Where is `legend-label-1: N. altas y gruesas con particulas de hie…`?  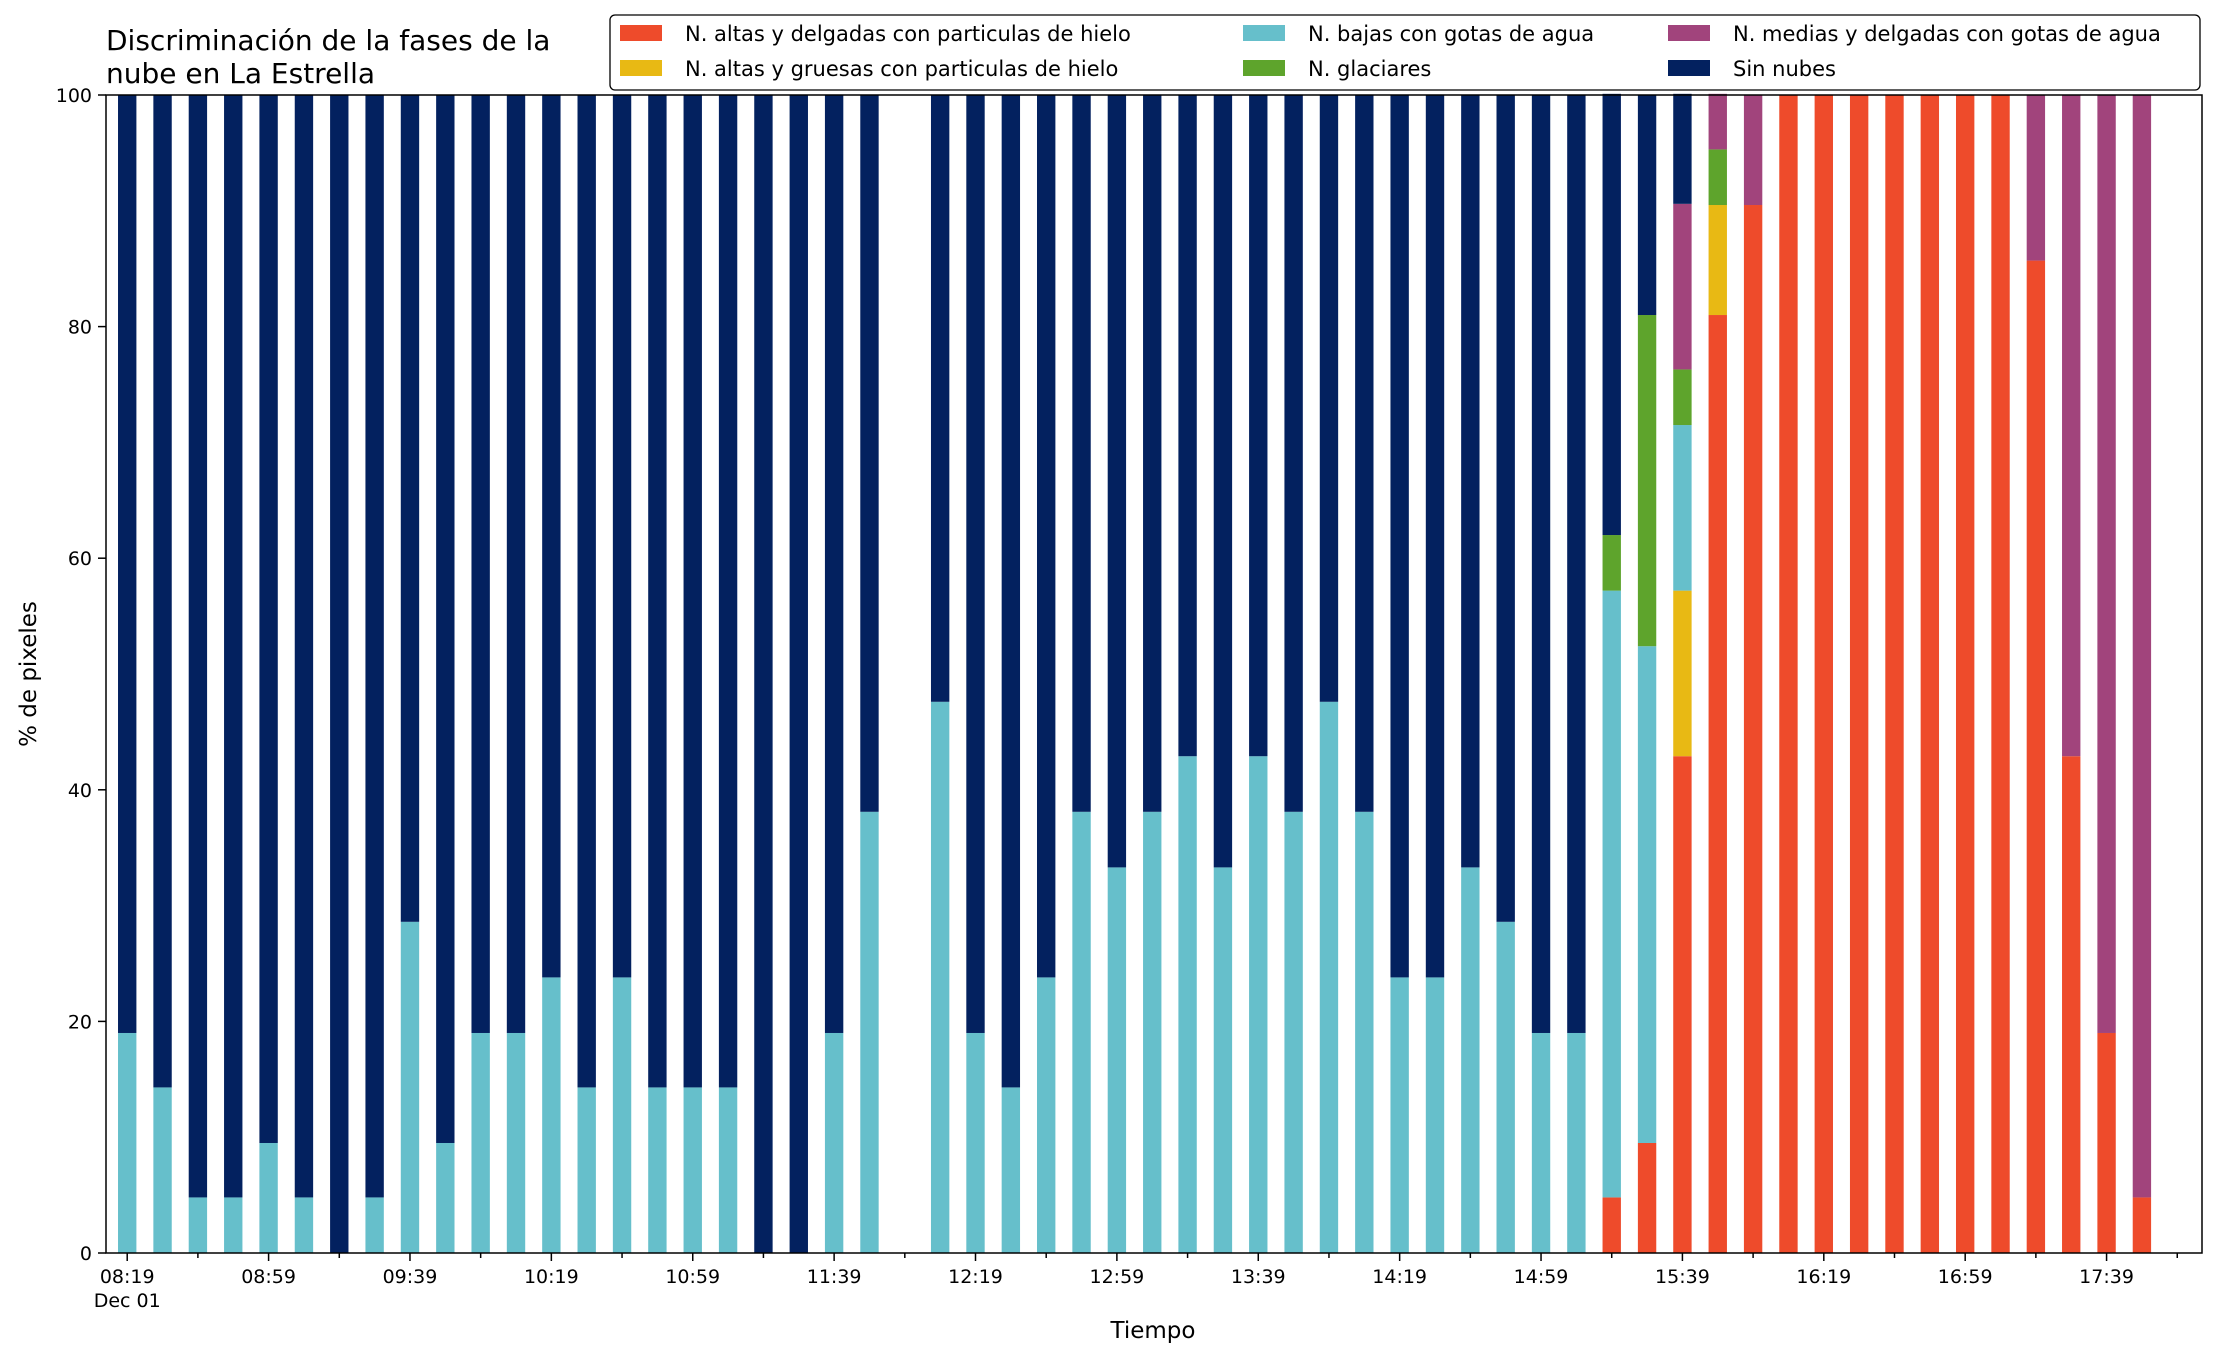
legend-label-1: N. altas y gruesas con particulas de hie… is located at coordinates (901, 69).